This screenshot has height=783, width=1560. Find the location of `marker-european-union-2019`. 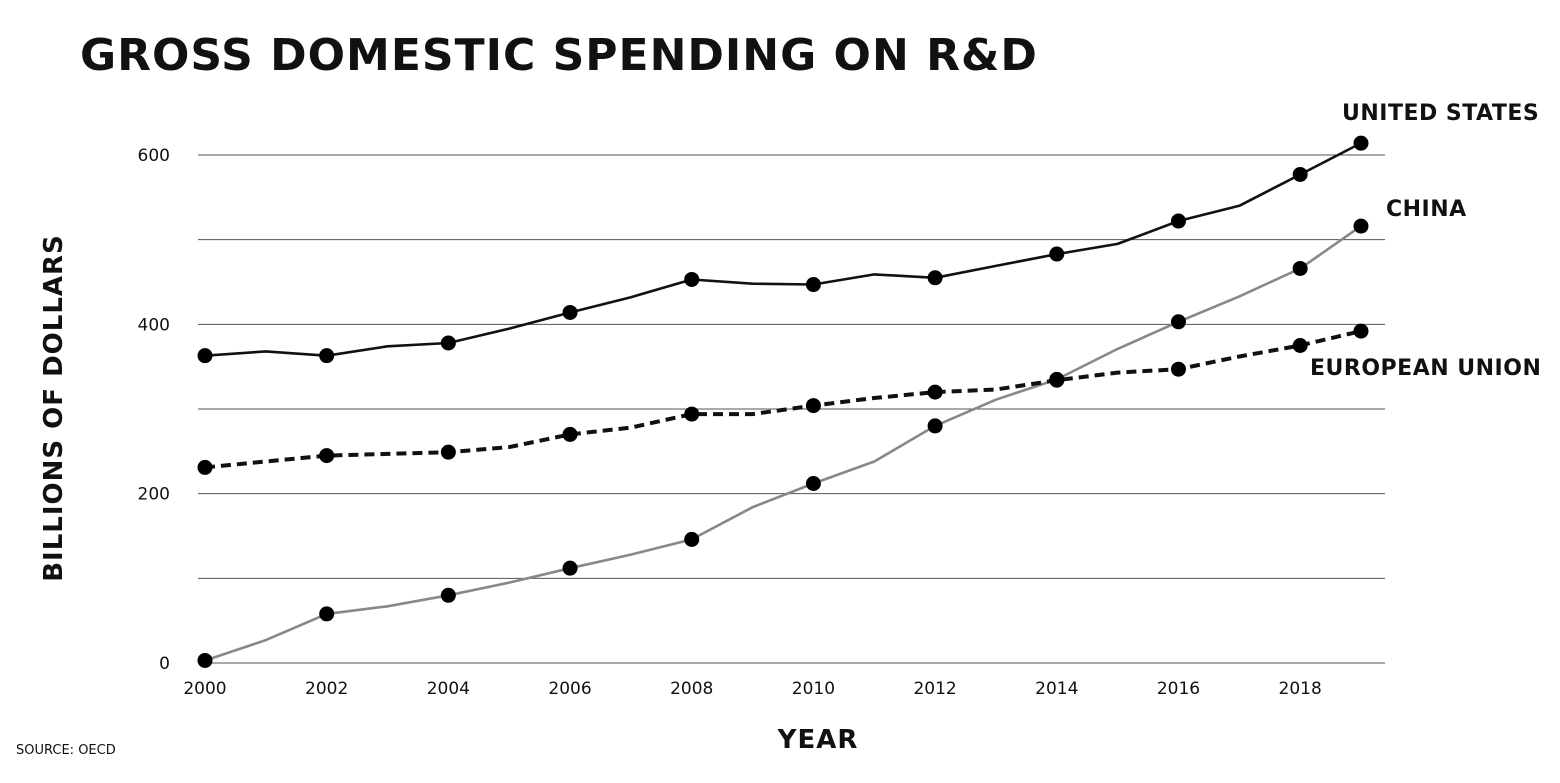

marker-european-union-2019 is located at coordinates (1361, 331).